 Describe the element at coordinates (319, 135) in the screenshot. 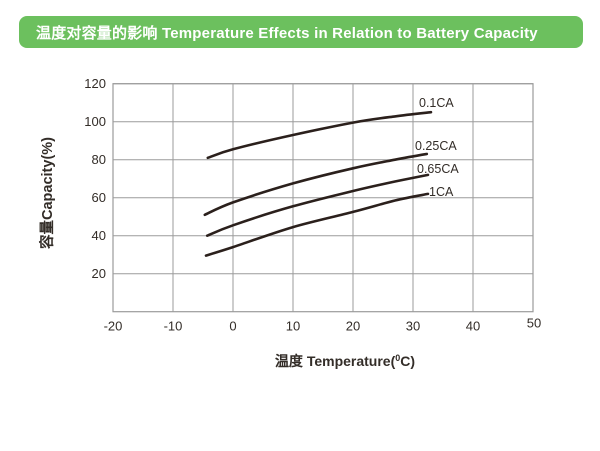

I see `curve-0.1CA` at that location.